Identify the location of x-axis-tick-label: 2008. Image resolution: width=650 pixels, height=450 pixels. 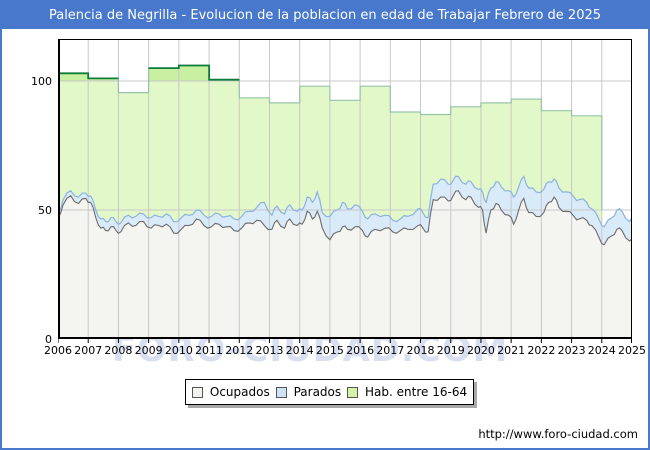
(118, 350).